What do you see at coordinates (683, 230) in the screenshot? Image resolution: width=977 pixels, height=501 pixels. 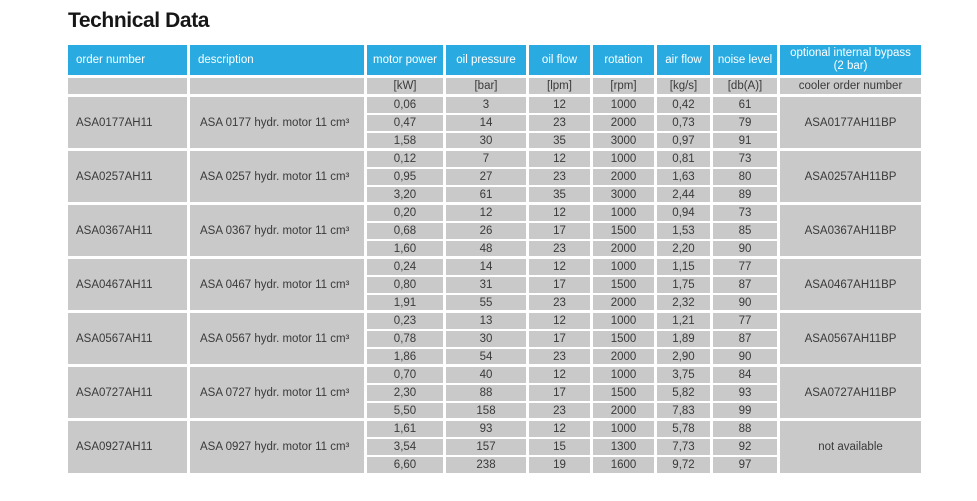 I see `cell-air-flow: 1,53` at bounding box center [683, 230].